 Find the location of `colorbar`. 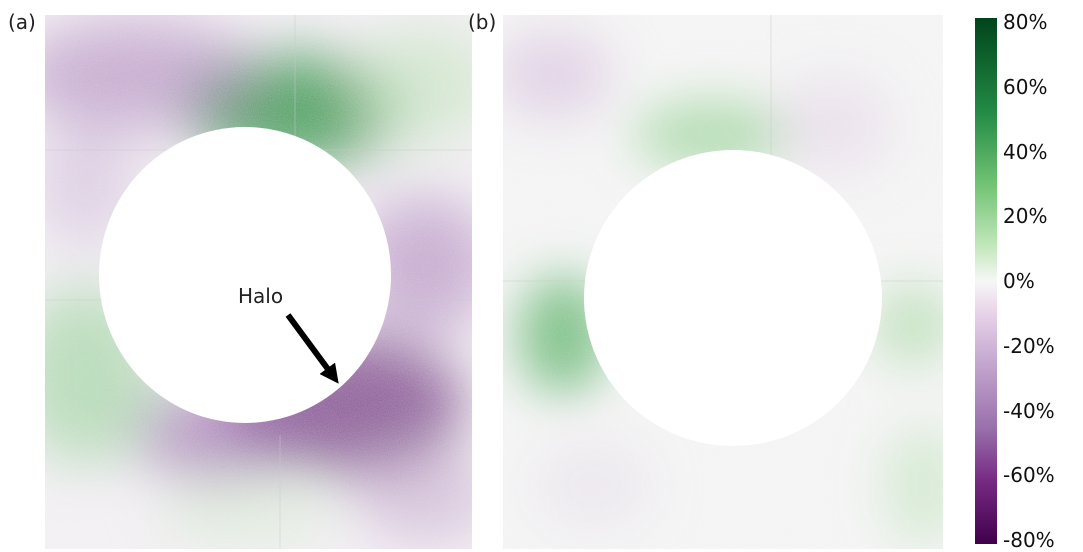

colorbar is located at coordinates (986, 281).